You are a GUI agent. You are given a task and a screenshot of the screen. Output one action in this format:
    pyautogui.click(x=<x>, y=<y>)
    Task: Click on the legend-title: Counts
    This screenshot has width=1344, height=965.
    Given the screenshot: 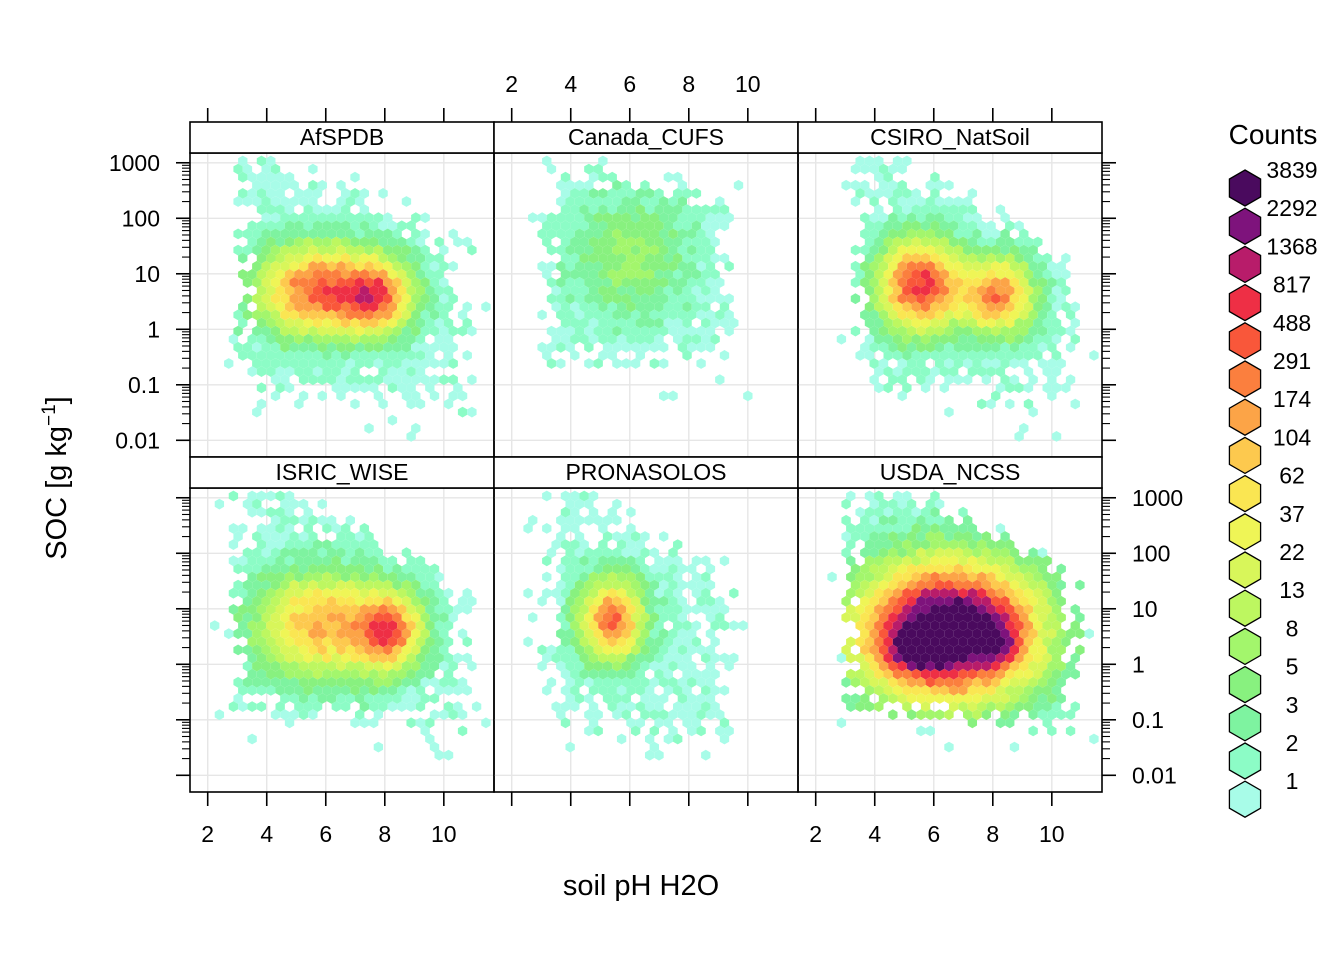 What is the action you would take?
    pyautogui.click(x=1273, y=134)
    